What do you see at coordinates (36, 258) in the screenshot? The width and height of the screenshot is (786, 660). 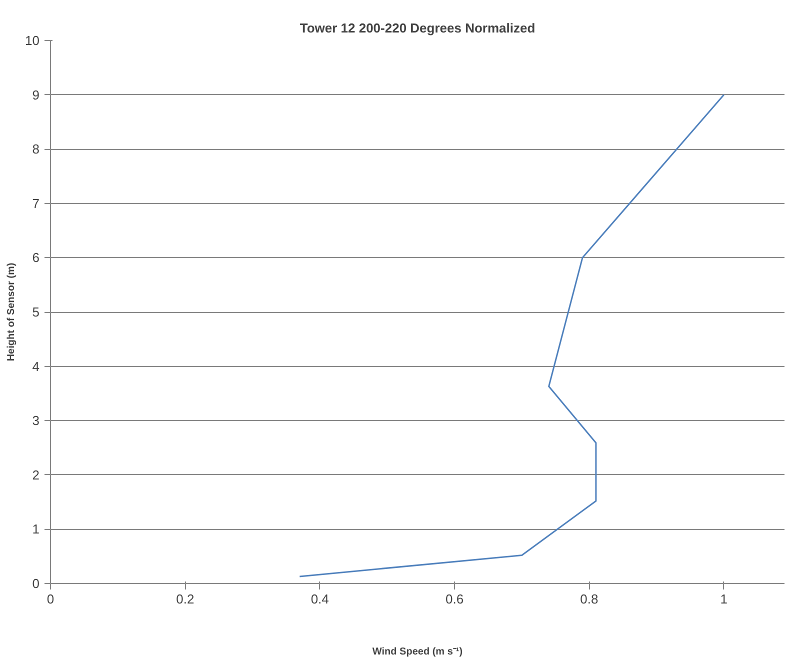 I see `y-tick-label: 6` at bounding box center [36, 258].